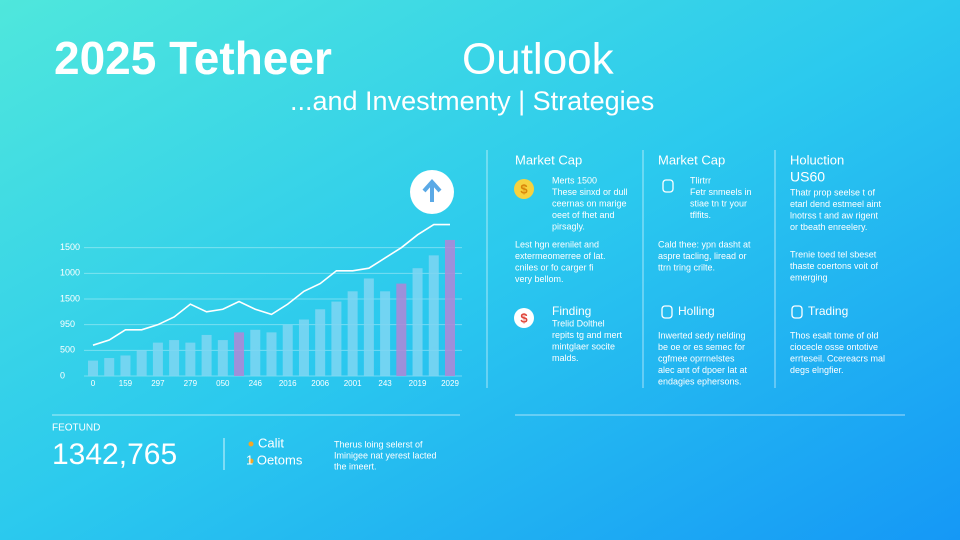  What do you see at coordinates (686, 267) in the screenshot?
I see `item-text: ttrn tring crilte.` at bounding box center [686, 267].